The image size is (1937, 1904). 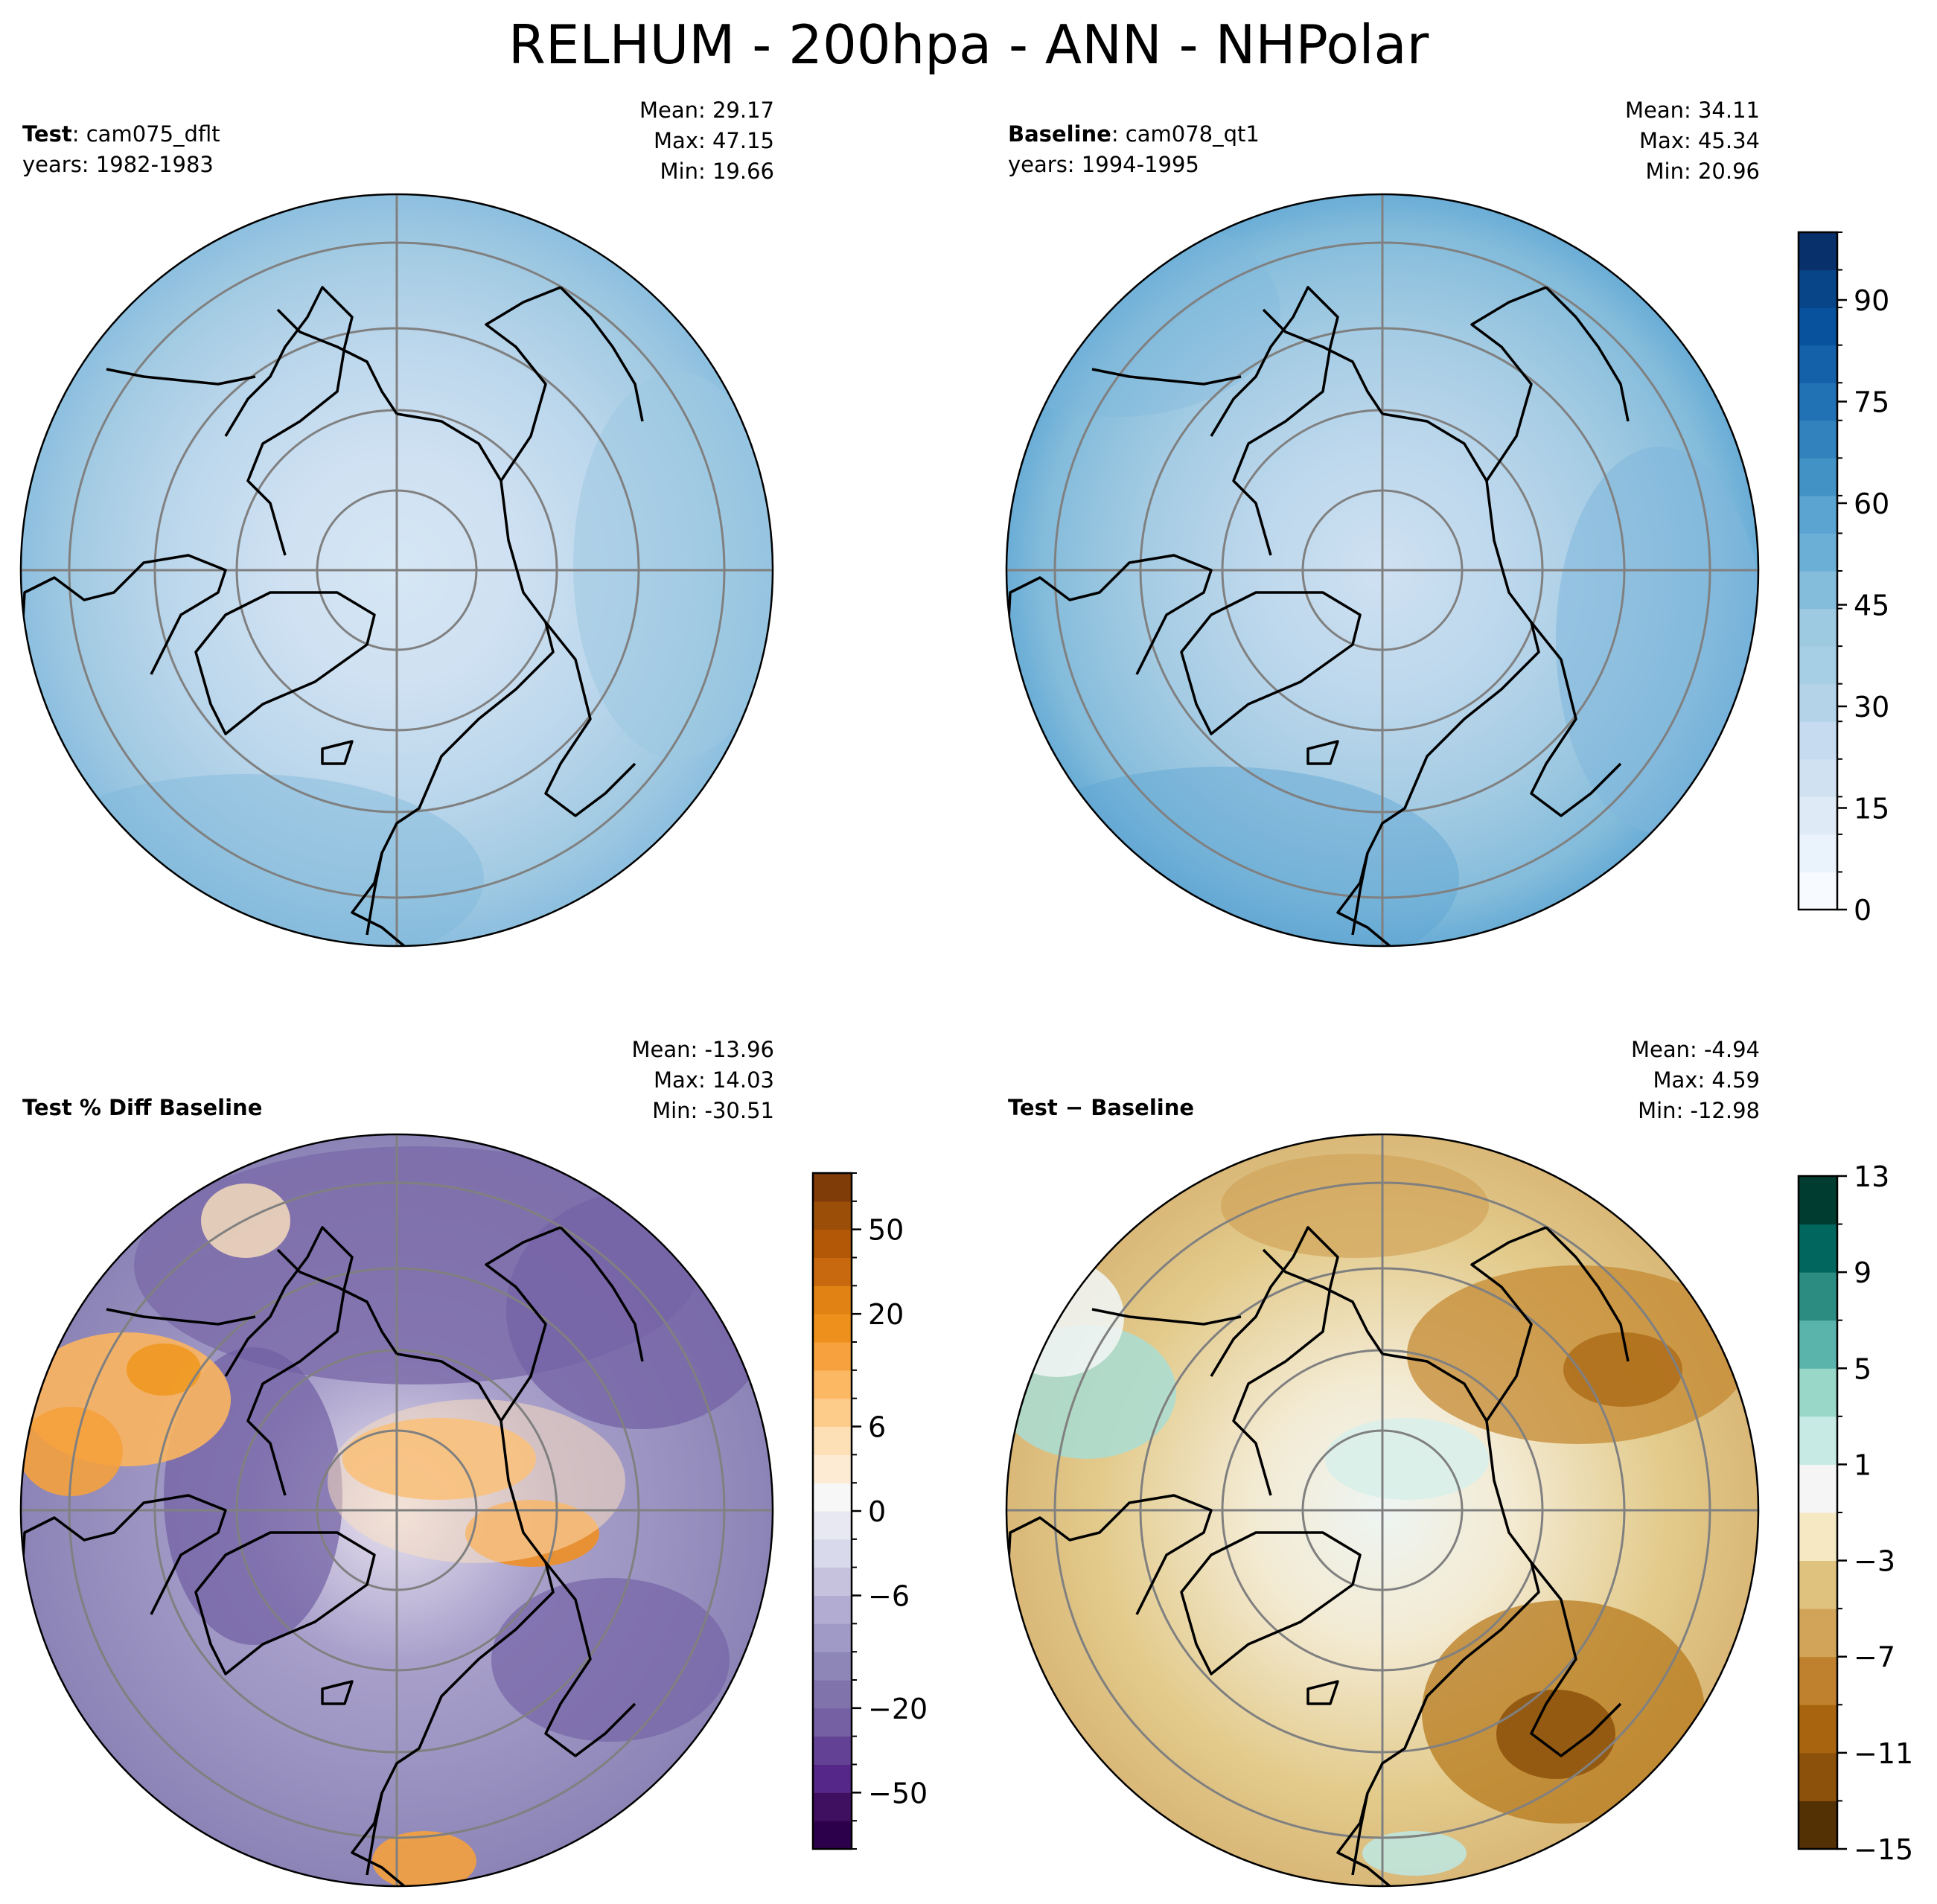 I want to click on colorbar-tick-label: 45, so click(x=1871, y=606).